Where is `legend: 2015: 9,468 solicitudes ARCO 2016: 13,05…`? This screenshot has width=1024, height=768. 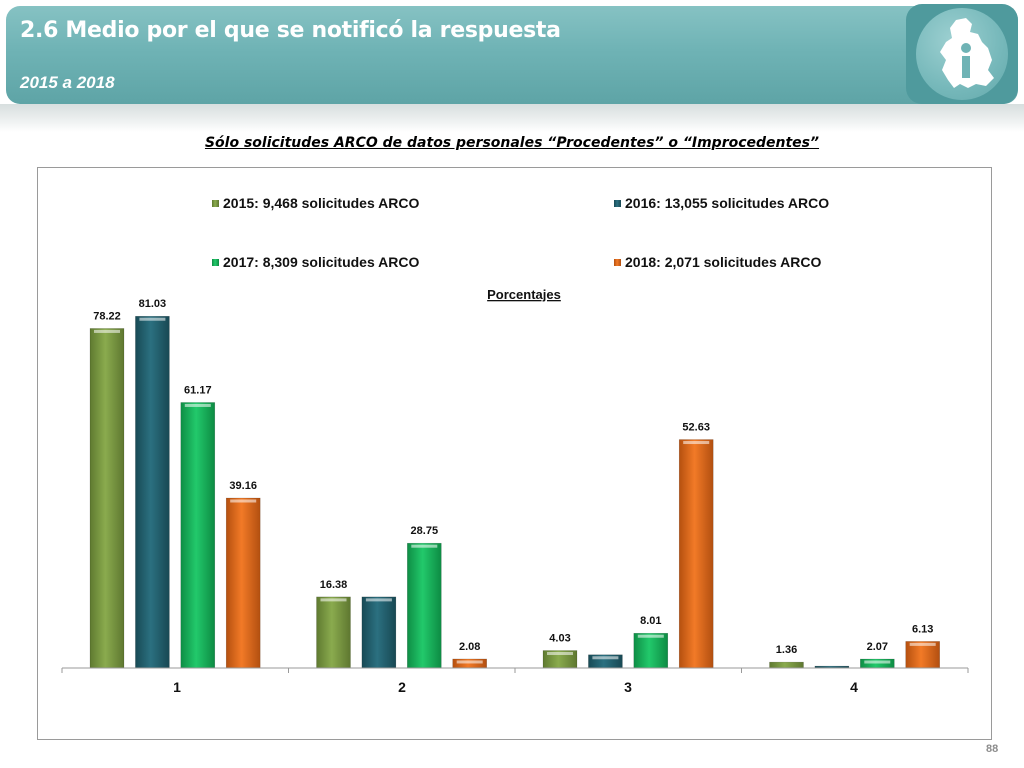
legend: 2015: 9,468 solicitudes ARCO 2016: 13,05… is located at coordinates (520, 232).